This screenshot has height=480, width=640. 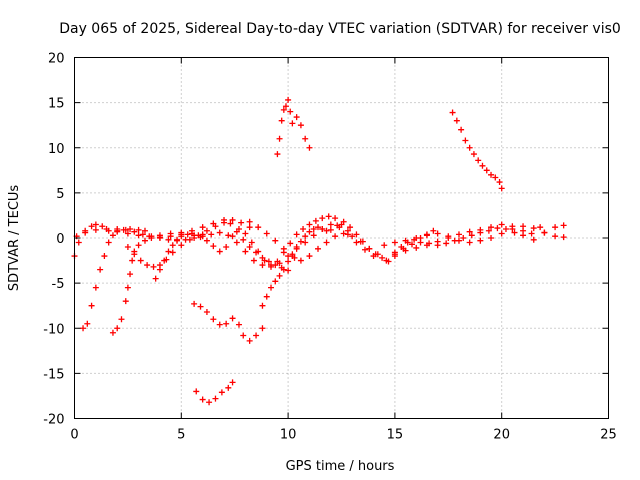 I want to click on x-tick-label: 0, so click(x=74, y=435).